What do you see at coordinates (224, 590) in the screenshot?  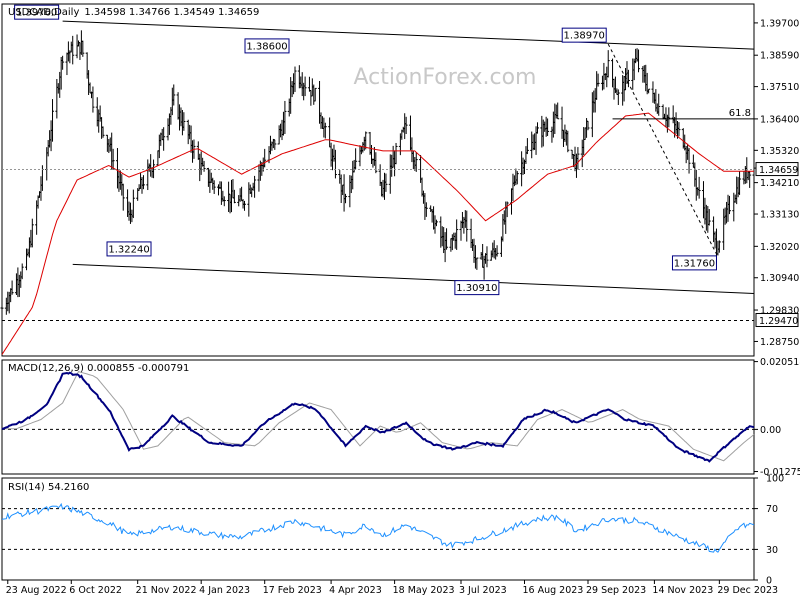 I see `date-tick-label: 4 Jan 2023` at bounding box center [224, 590].